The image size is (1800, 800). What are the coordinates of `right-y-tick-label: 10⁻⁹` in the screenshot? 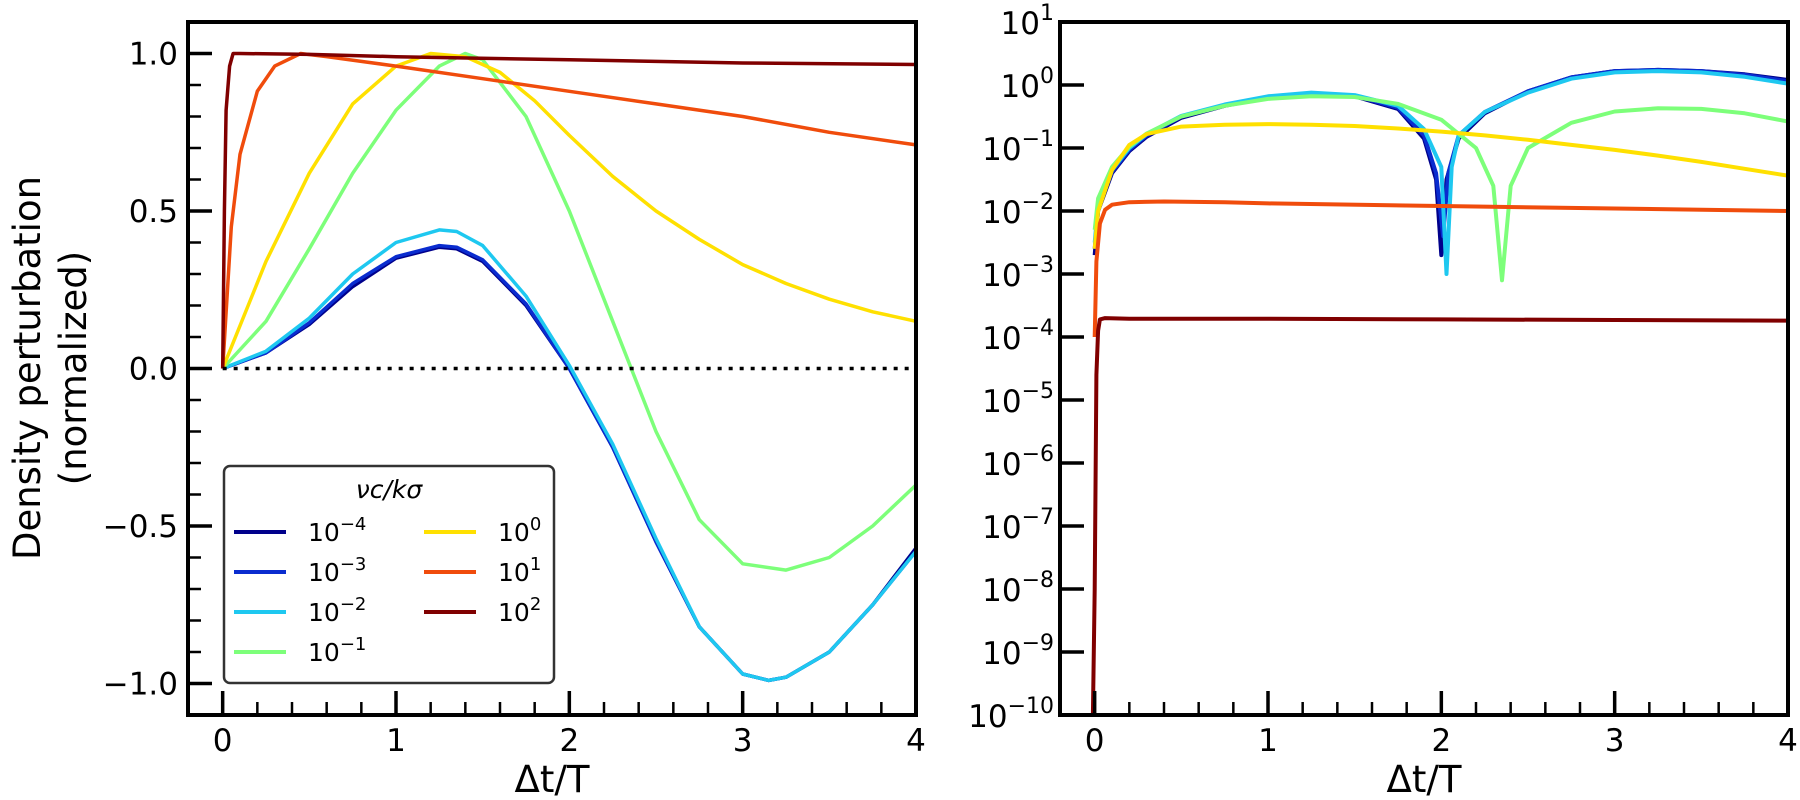 It's located at (1018, 651).